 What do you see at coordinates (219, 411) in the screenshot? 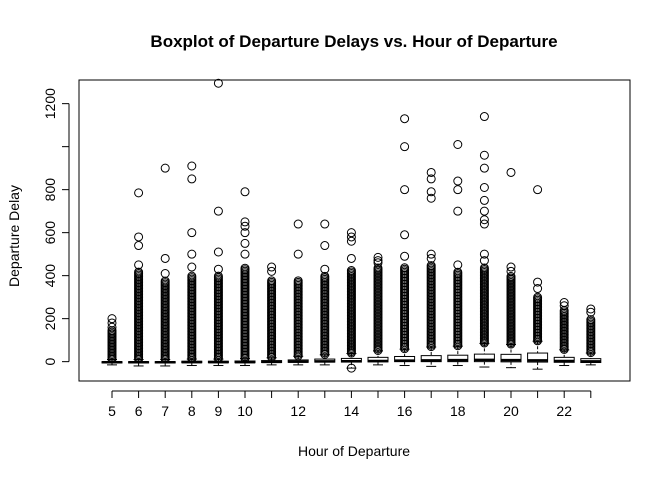
I see `x-tick-label: 9` at bounding box center [219, 411].